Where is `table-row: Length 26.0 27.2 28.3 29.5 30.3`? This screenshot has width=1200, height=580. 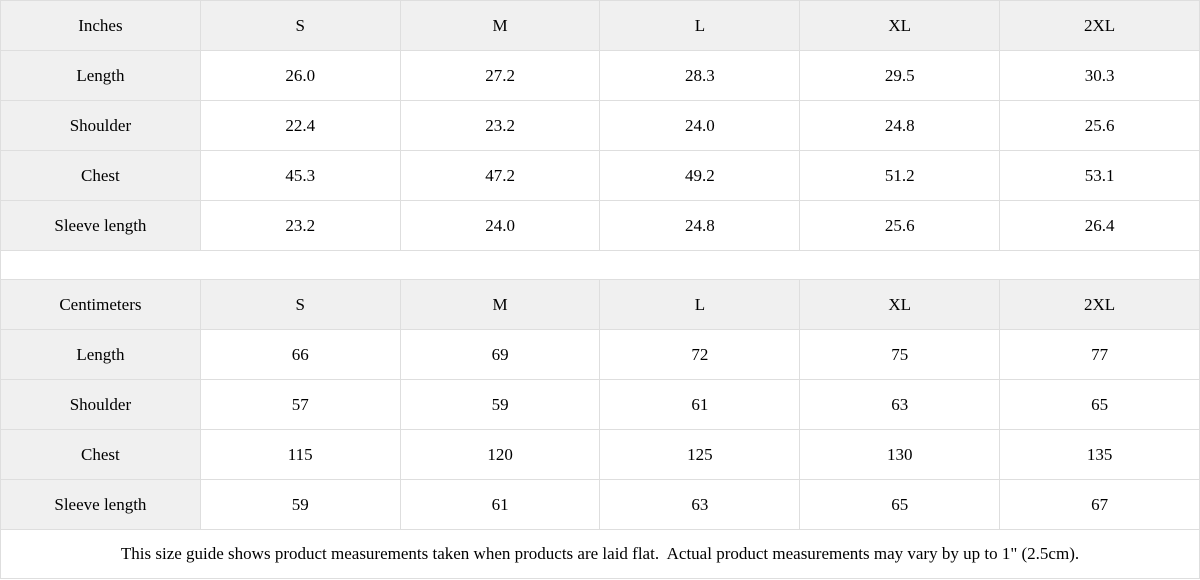
table-row: Length 26.0 27.2 28.3 29.5 30.3 is located at coordinates (600, 75).